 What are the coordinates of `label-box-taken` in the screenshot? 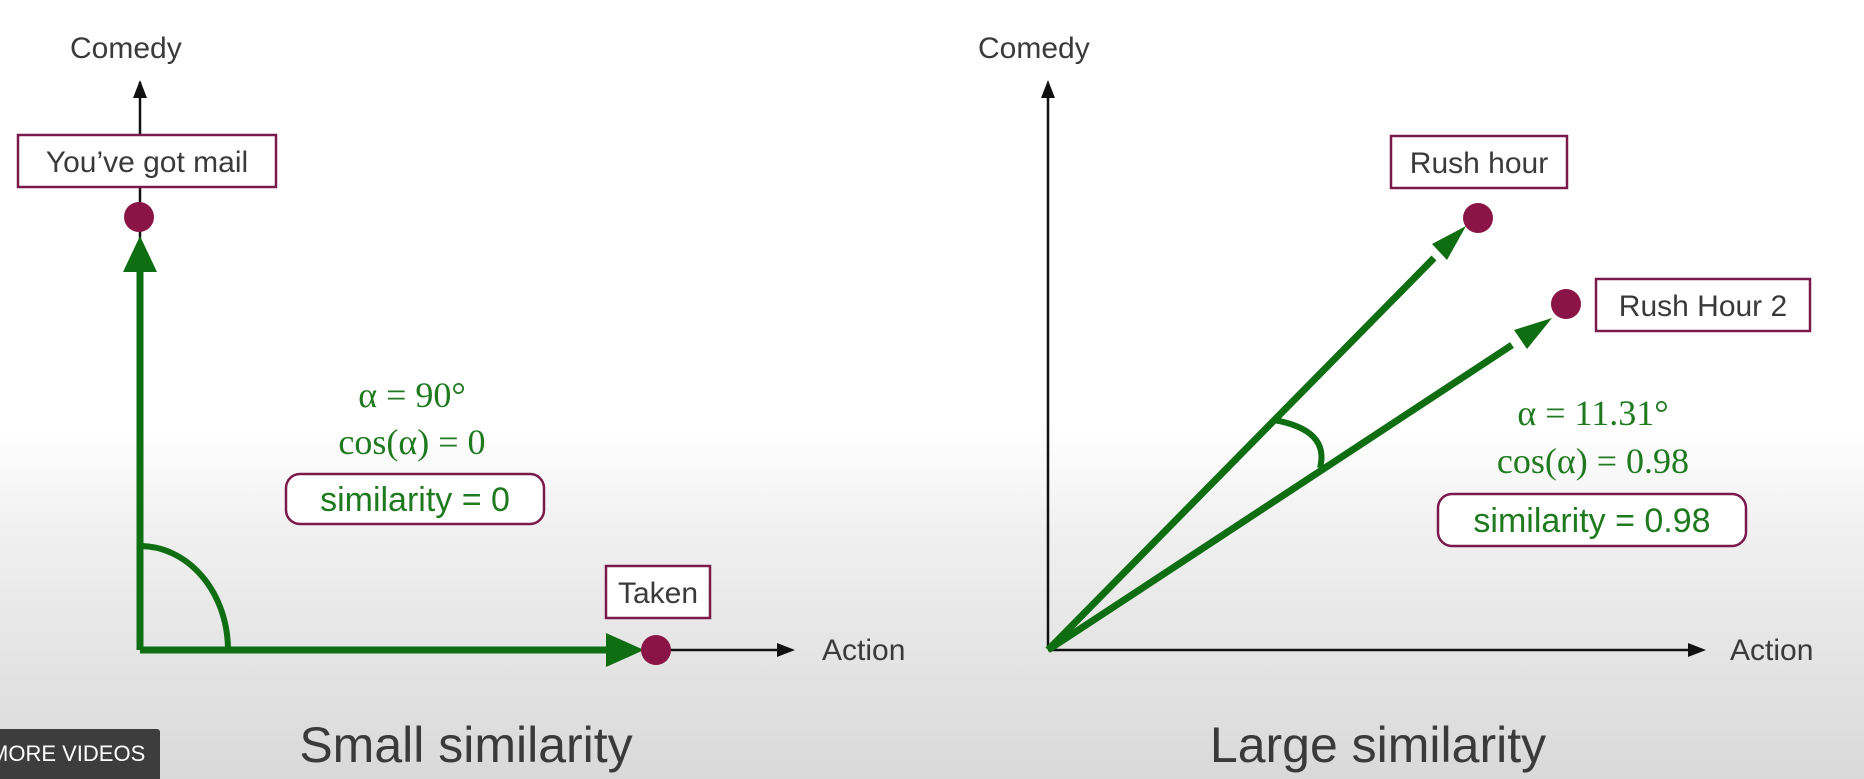 It's located at (658, 592).